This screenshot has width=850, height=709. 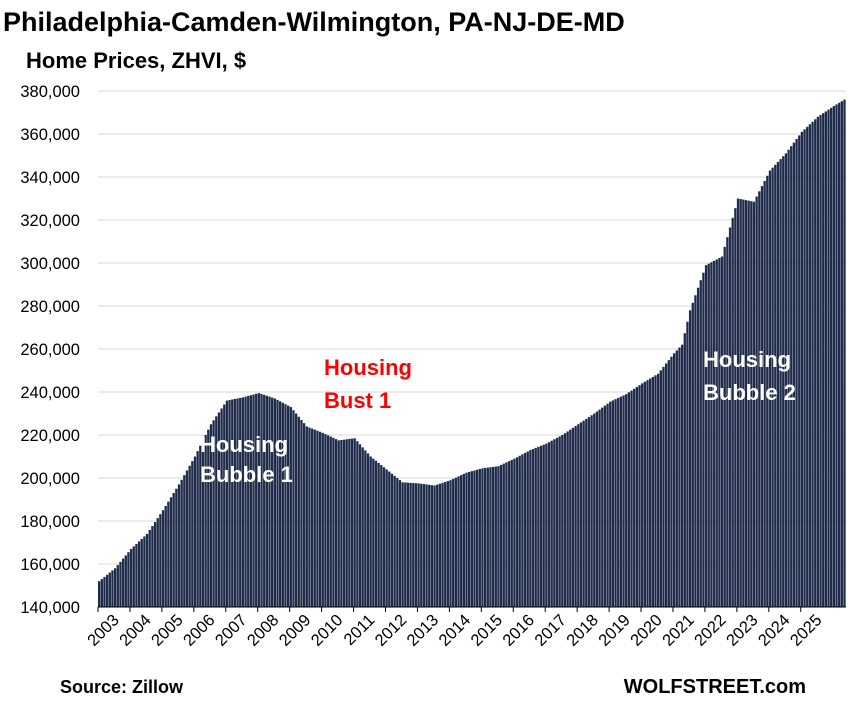 What do you see at coordinates (486, 630) in the screenshot?
I see `x-tick-label: 2015` at bounding box center [486, 630].